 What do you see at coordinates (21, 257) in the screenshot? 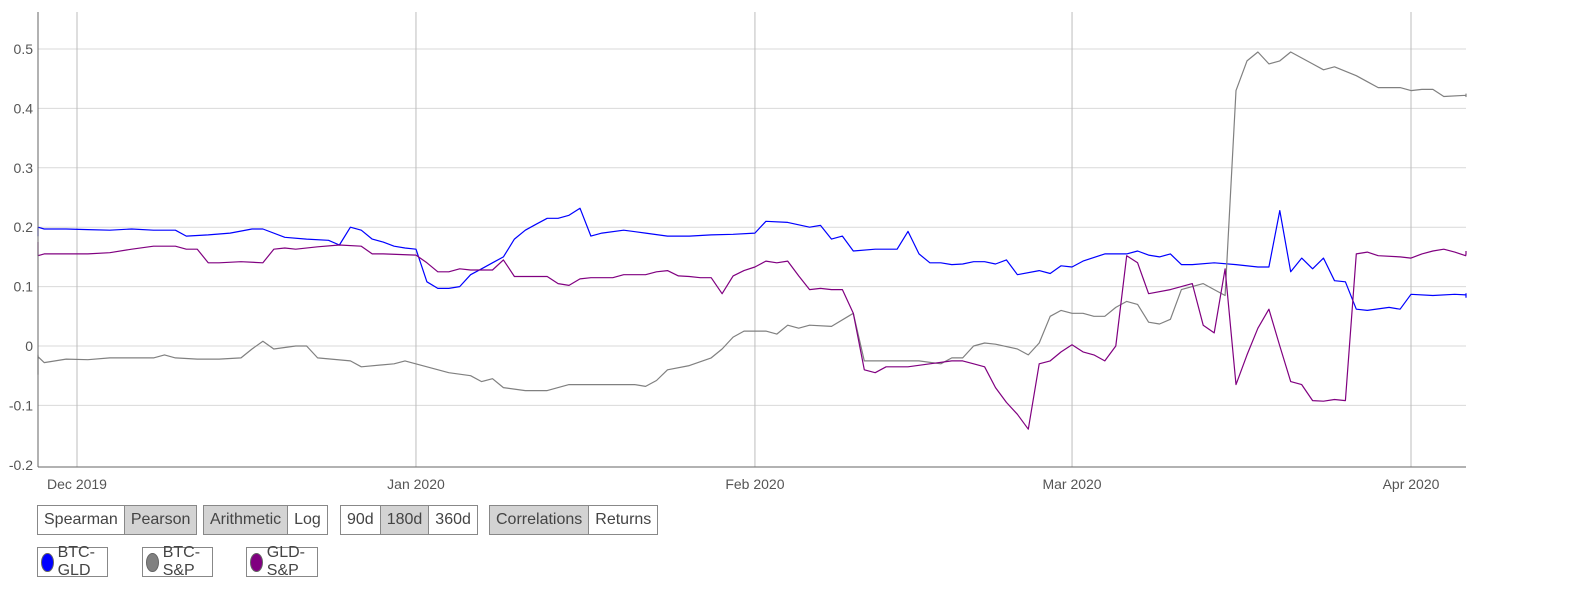
I see `y-axis-tick-labels: 0.5 0.4 0.3 0.2 0.1 0 -0.1 -0.2` at bounding box center [21, 257].